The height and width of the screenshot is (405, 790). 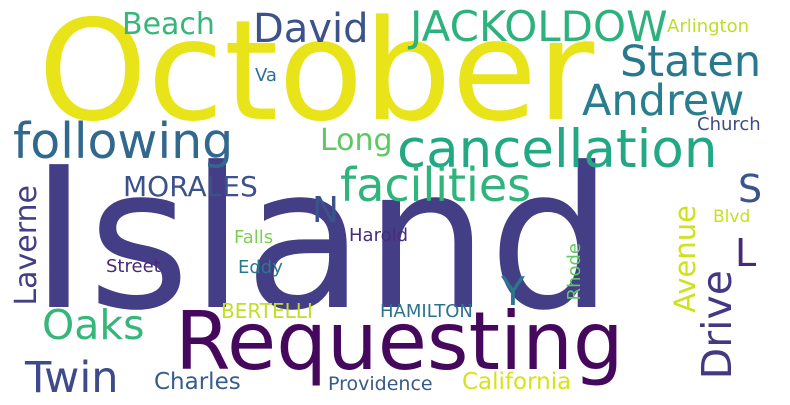 I want to click on word-laverne: Laverne, so click(x=26, y=245).